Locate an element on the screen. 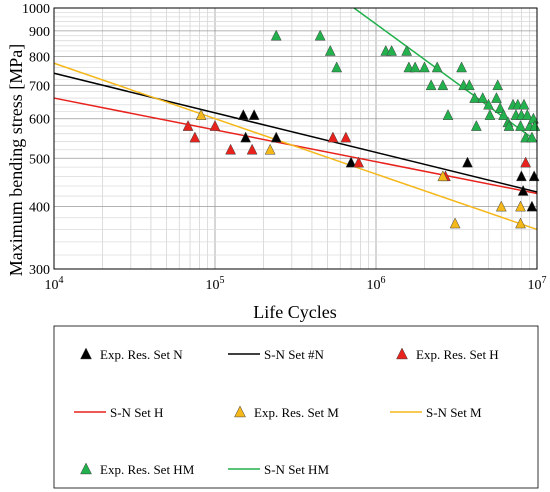  x-tick-label: 10⁵ is located at coordinates (215, 284).